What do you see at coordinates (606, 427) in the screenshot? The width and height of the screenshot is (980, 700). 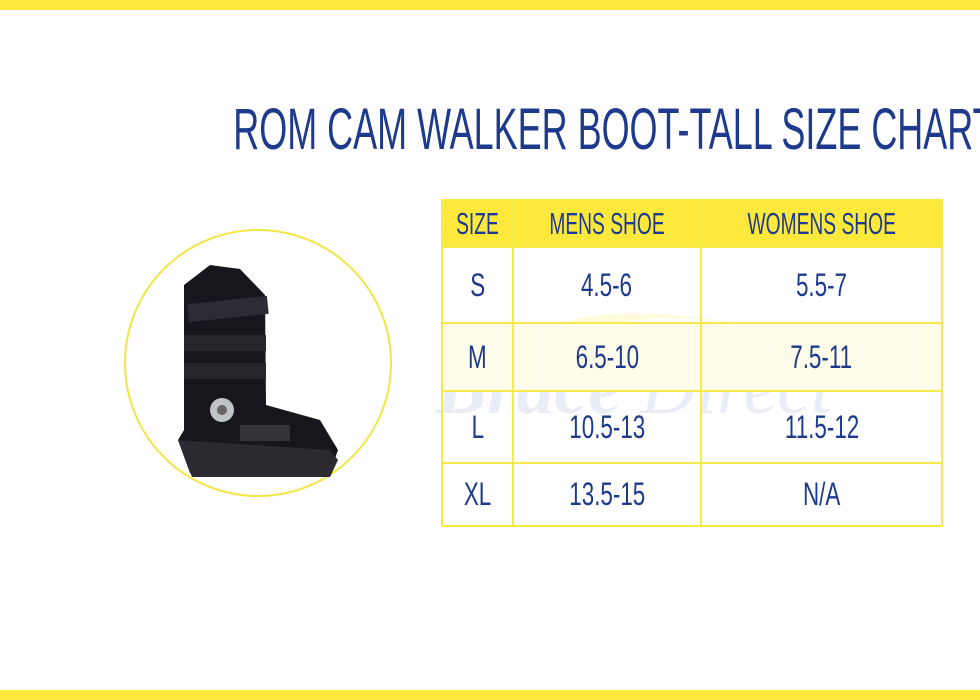 I see `mens-cell: 10.5-13` at bounding box center [606, 427].